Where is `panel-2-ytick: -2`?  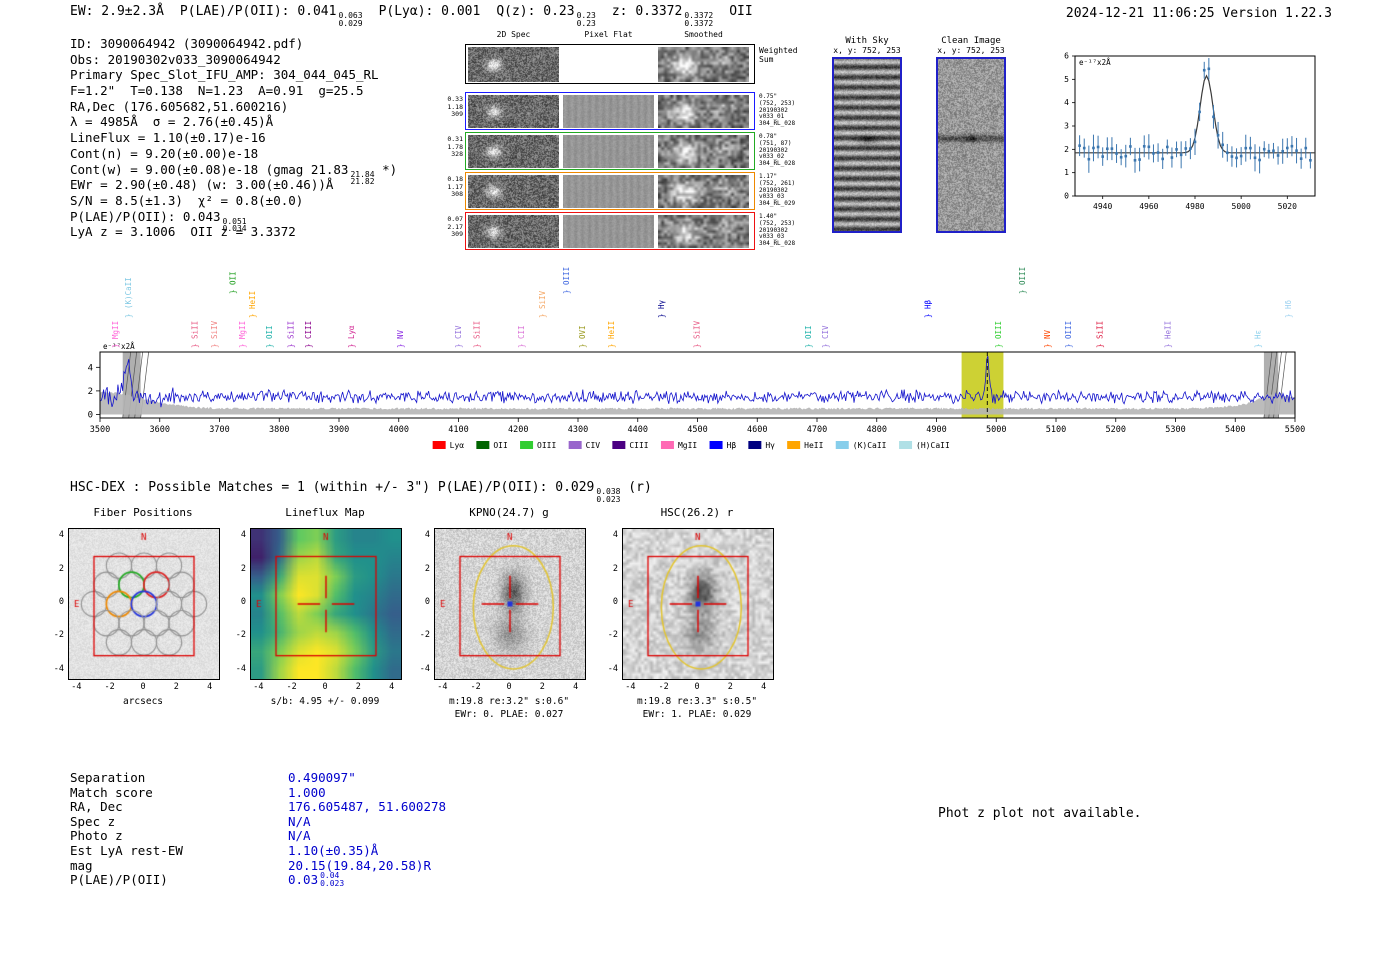
panel-2-ytick: -2 is located at coordinates (424, 635).